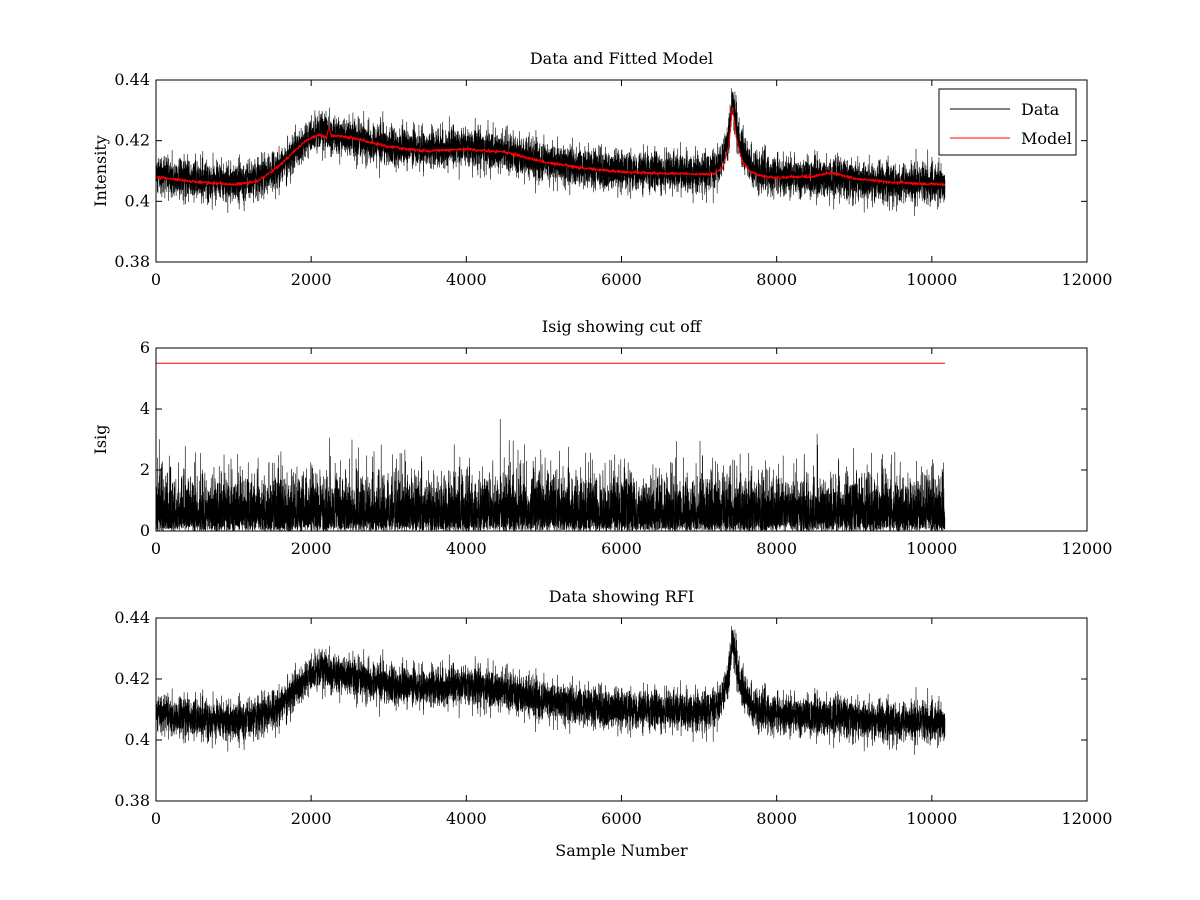 This screenshot has height=900, width=1200. What do you see at coordinates (1040, 109) in the screenshot?
I see `legend-label-data: Data` at bounding box center [1040, 109].